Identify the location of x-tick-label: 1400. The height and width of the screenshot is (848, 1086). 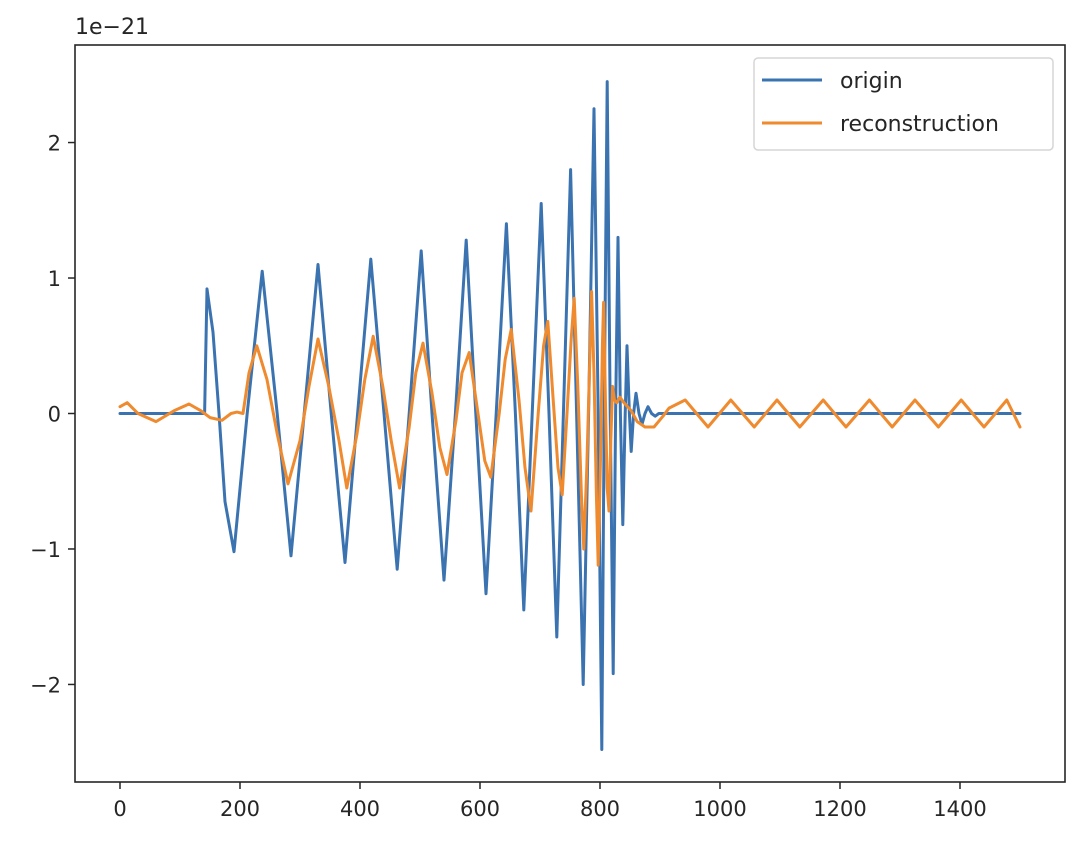
(959, 809).